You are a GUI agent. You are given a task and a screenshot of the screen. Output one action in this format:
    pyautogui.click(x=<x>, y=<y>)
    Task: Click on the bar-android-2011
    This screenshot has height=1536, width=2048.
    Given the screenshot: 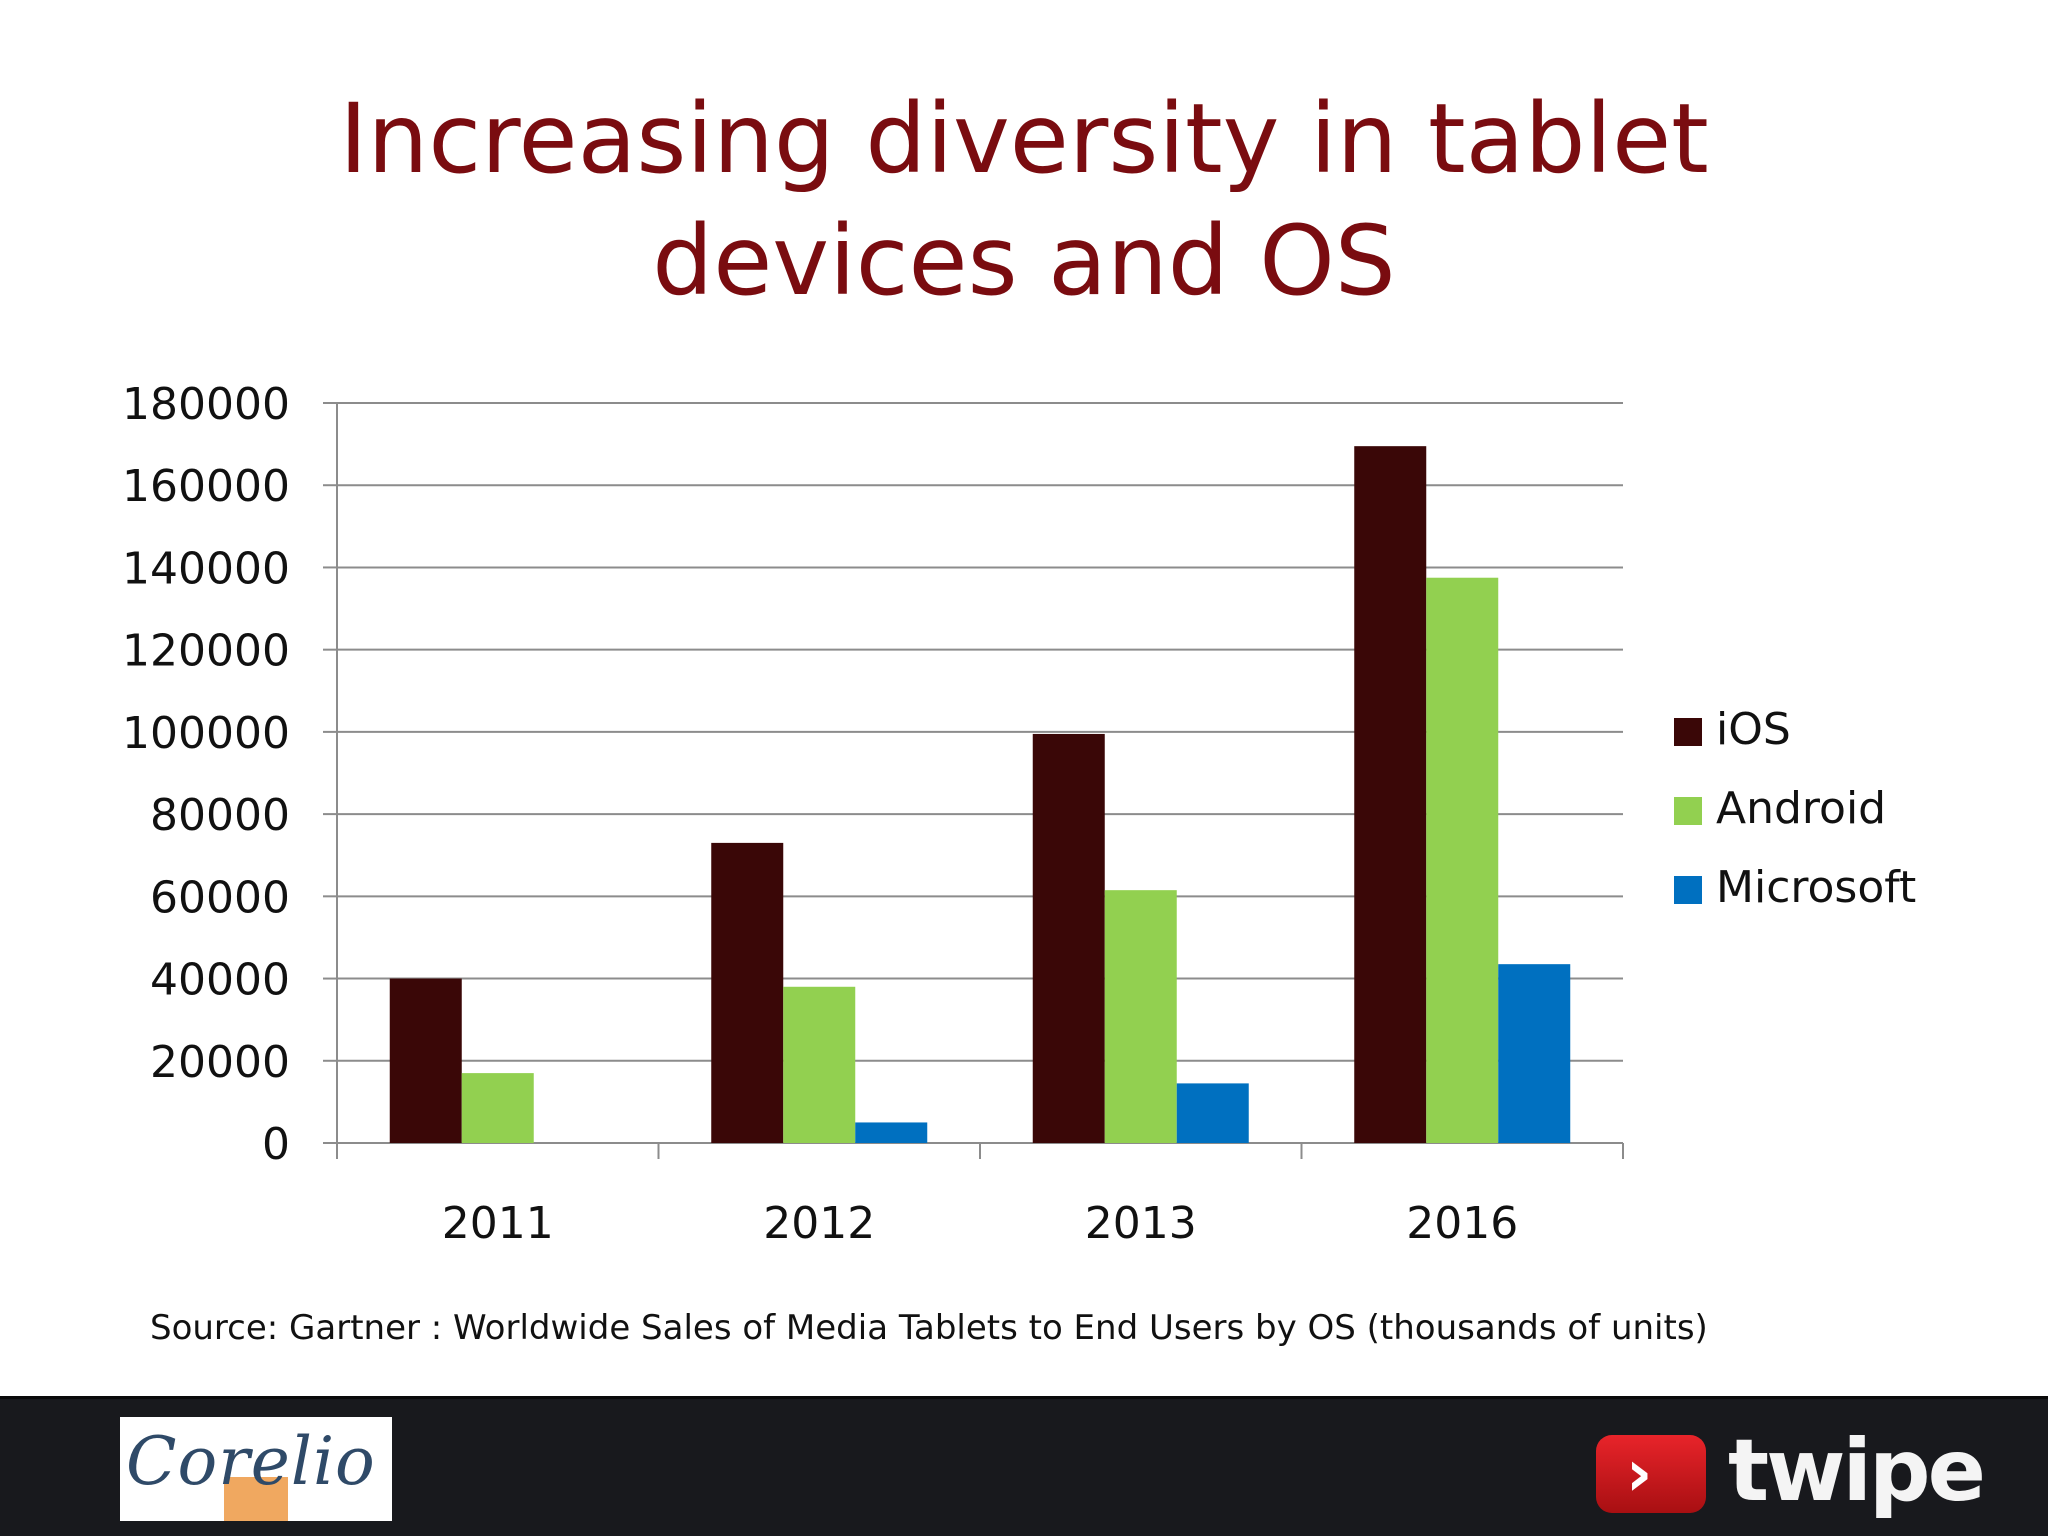 What is the action you would take?
    pyautogui.click(x=497, y=1108)
    